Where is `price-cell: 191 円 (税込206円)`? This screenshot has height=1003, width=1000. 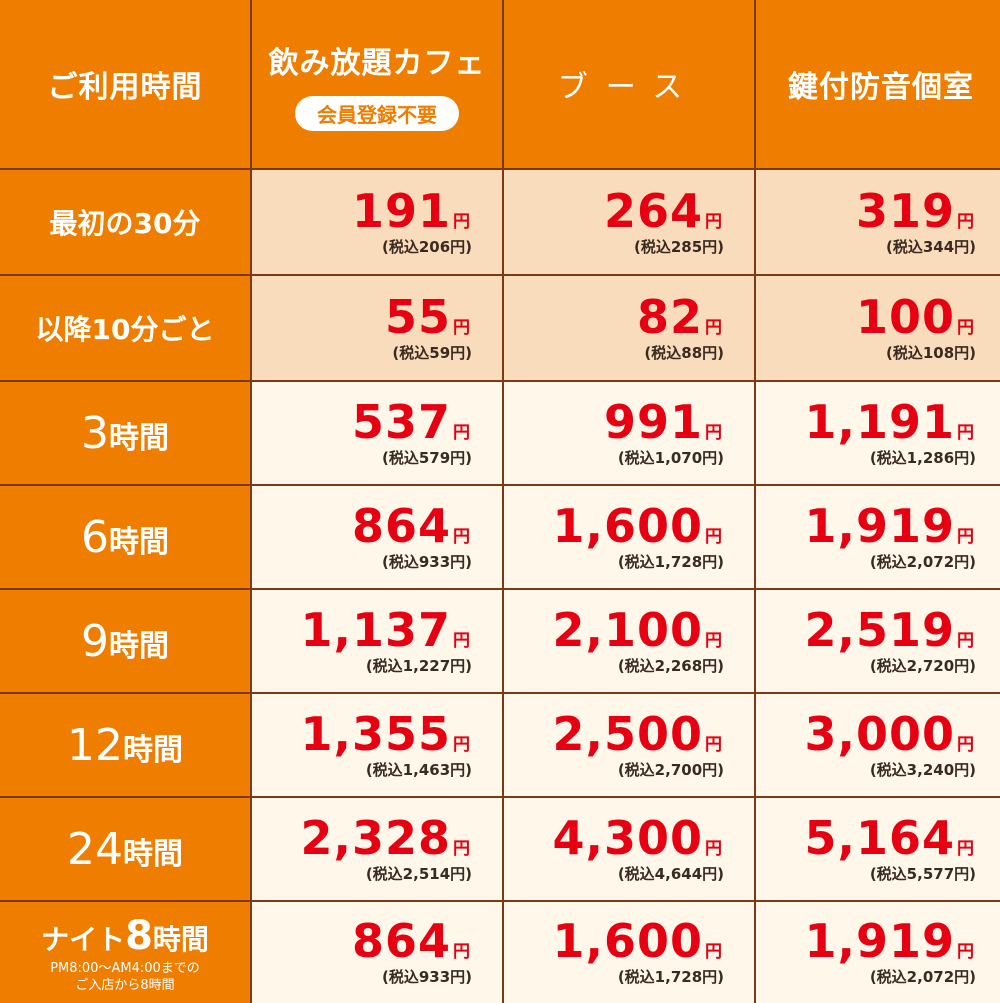
price-cell: 191 円 (税込206円) is located at coordinates (377, 222).